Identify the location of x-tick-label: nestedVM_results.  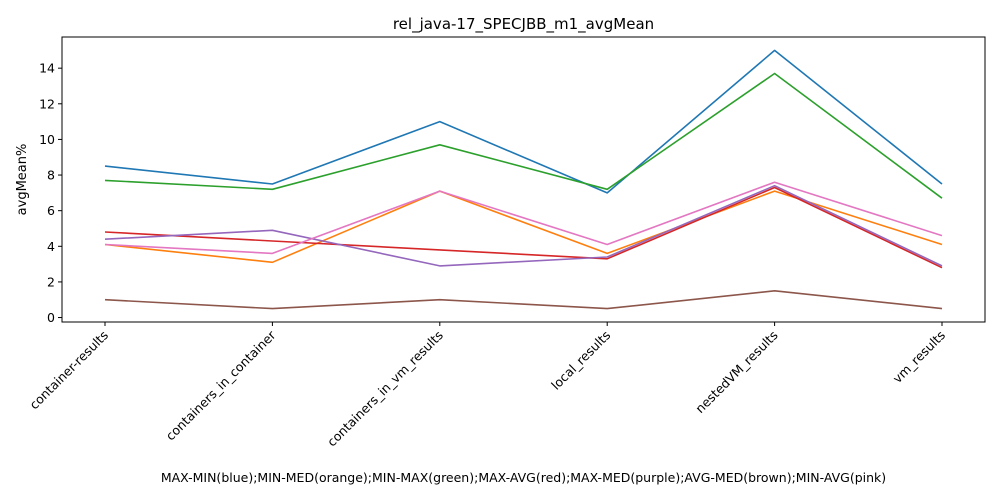
(736, 372).